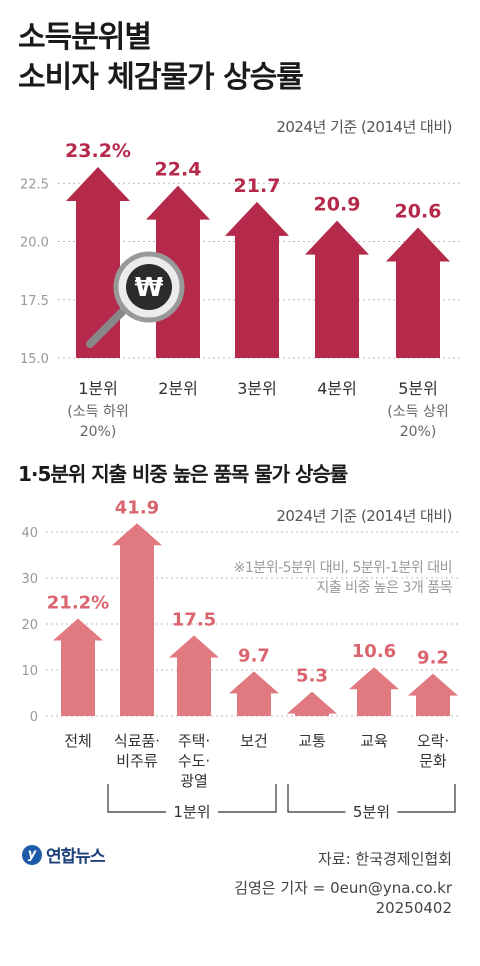 This screenshot has height=966, width=480. I want to click on chart1-category-label: 4분위, so click(337, 388).